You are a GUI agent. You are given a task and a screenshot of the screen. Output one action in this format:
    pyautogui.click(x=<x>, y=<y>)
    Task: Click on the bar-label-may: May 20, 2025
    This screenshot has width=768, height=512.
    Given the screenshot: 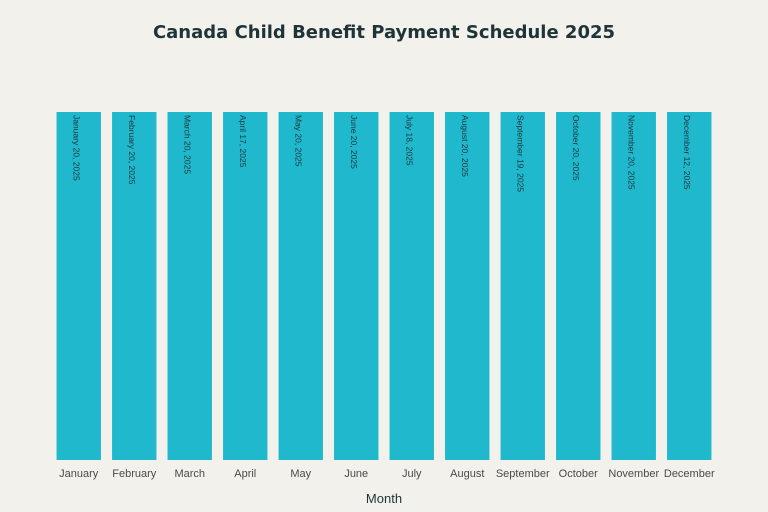 What is the action you would take?
    pyautogui.click(x=299, y=141)
    